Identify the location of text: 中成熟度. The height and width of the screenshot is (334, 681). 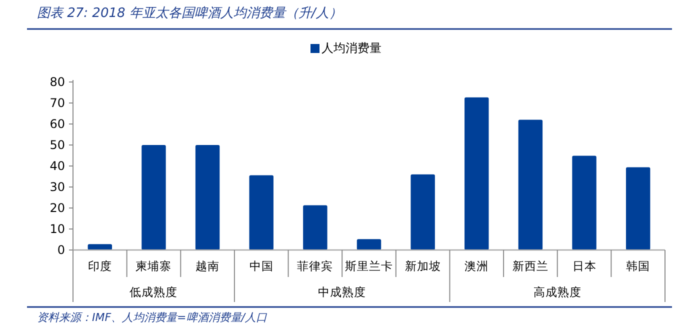
(342, 292).